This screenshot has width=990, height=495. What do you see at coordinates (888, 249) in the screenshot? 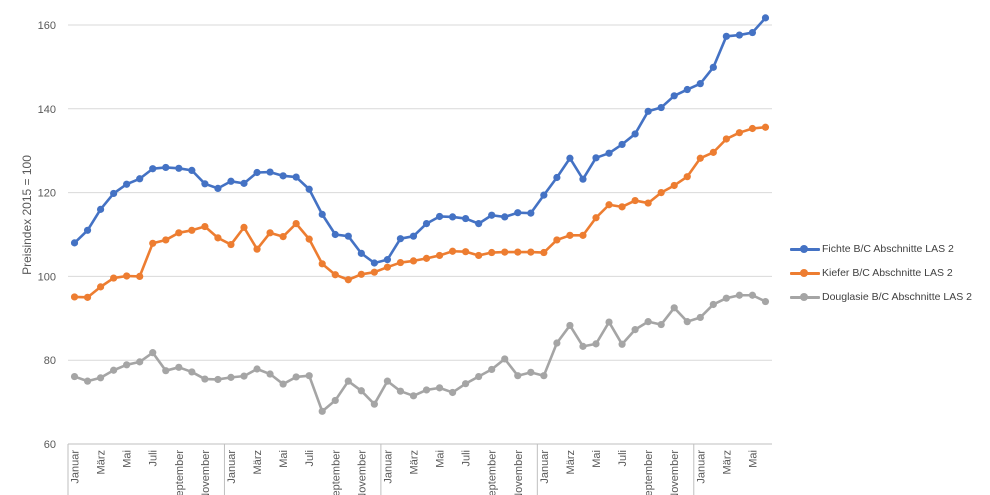
I see `legend-label-fichte: Fichte B/C Abschnitte LAS 2` at bounding box center [888, 249].